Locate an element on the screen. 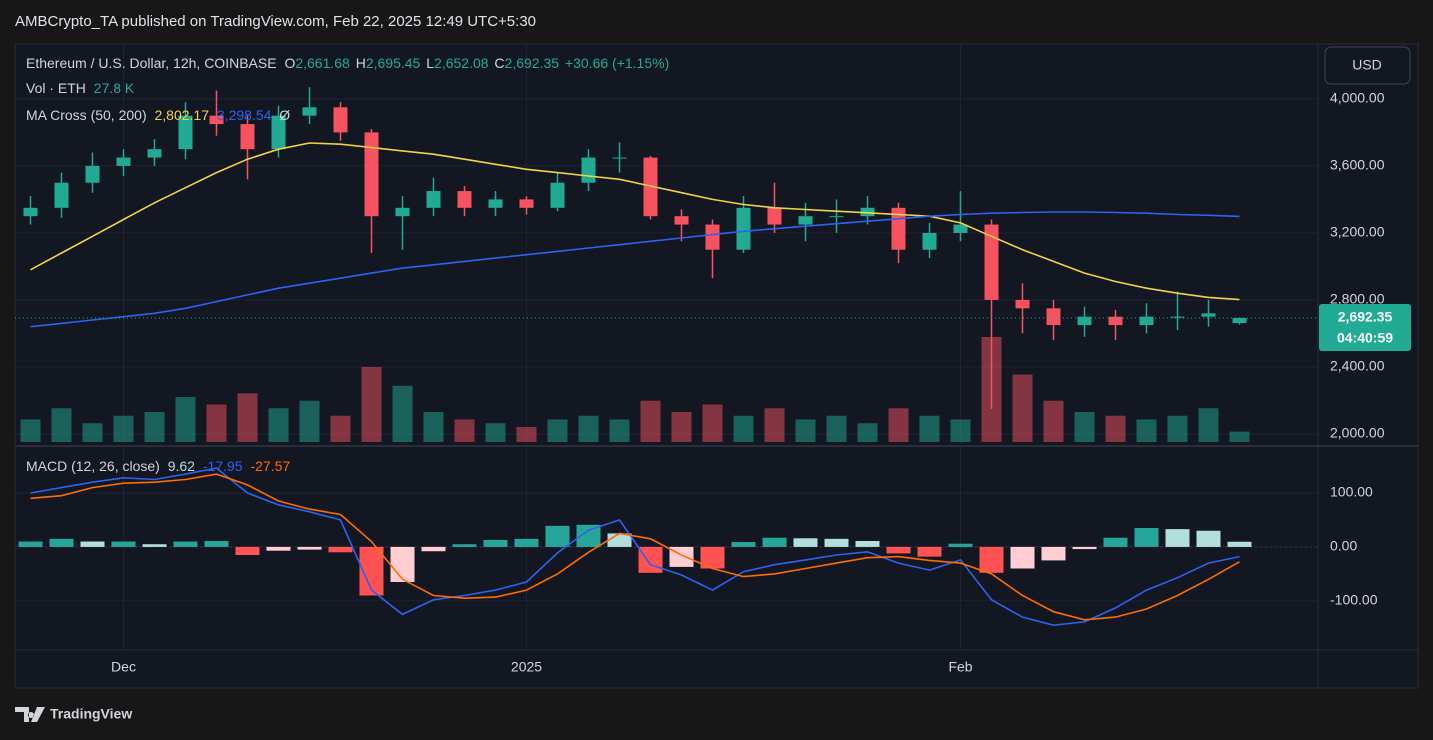 Image resolution: width=1433 pixels, height=740 pixels. ma50-value: 2,802.17 is located at coordinates (182, 115).